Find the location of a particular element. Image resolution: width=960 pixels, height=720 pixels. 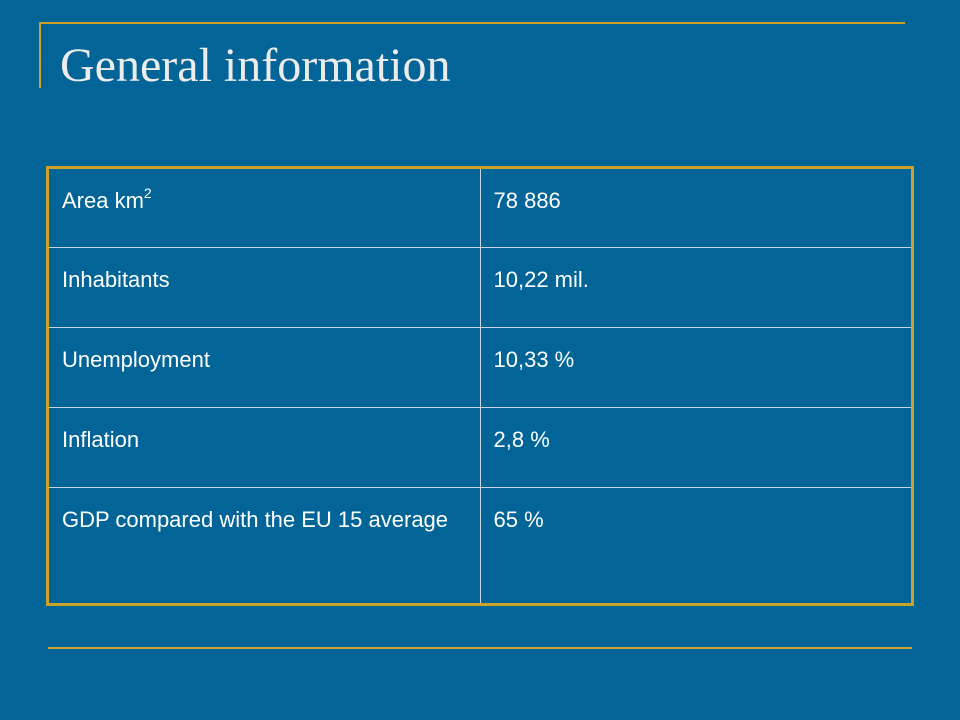

table-cell: 10,22 mil. is located at coordinates (696, 287).